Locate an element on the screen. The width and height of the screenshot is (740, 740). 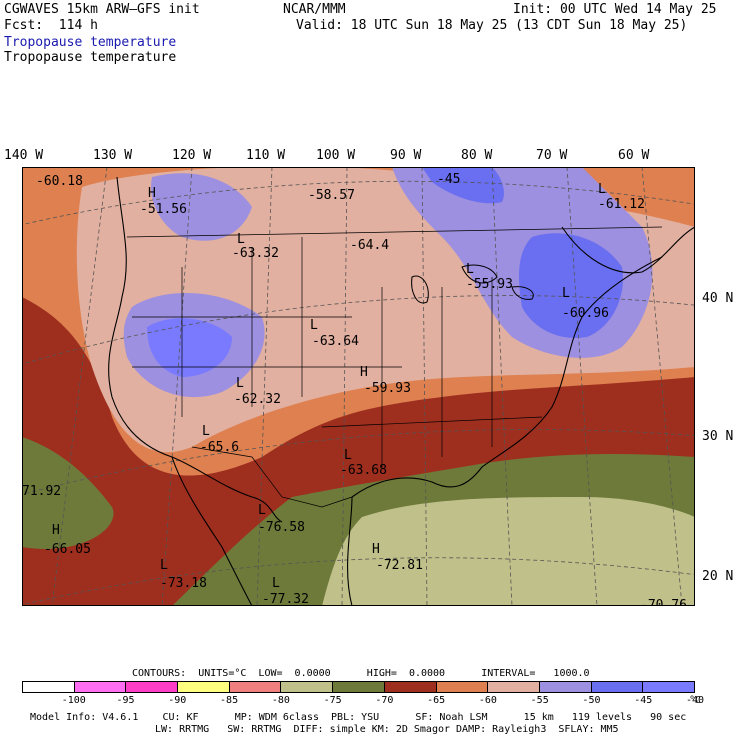
model-title: CGWAVES 15km ARW–GFS init is located at coordinates (102, 9).